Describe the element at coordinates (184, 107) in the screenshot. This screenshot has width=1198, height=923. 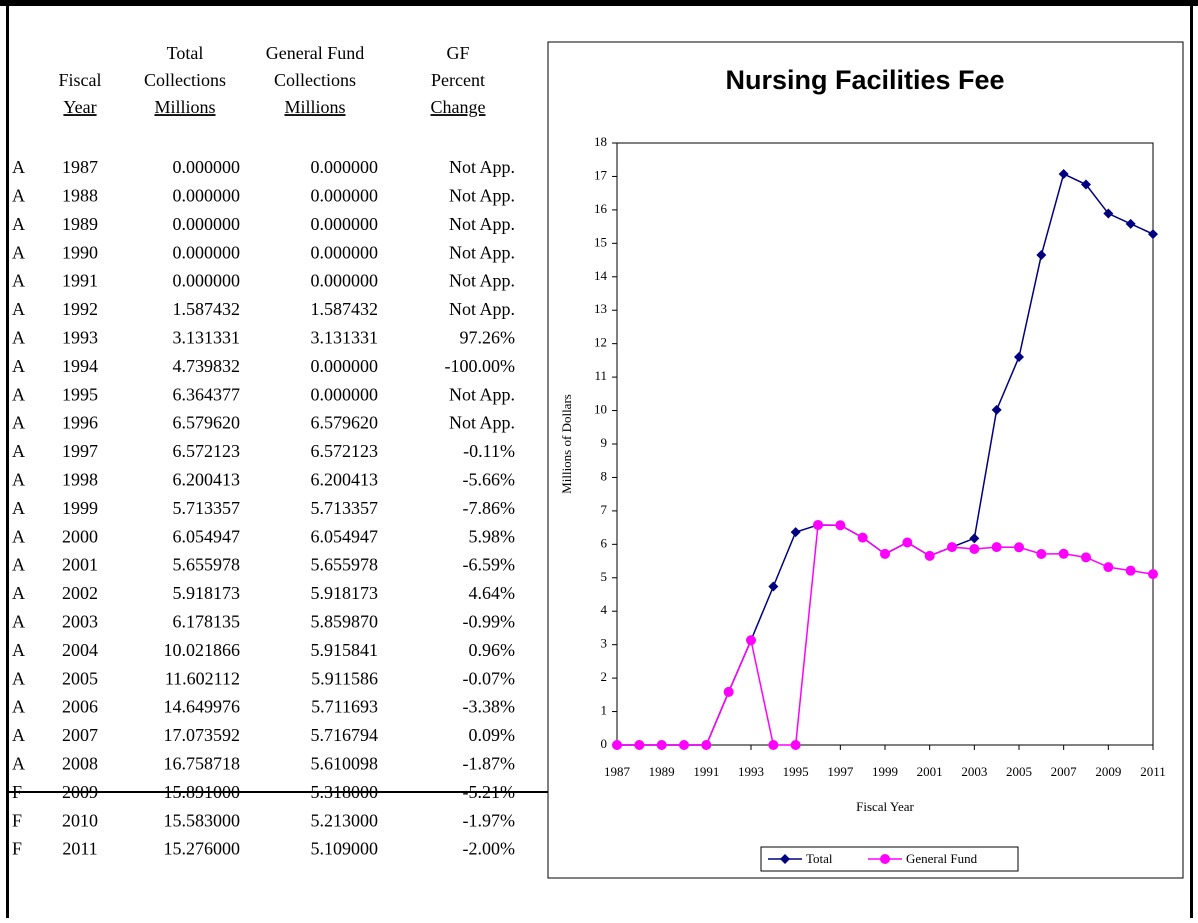
I see `column-header: Millions` at that location.